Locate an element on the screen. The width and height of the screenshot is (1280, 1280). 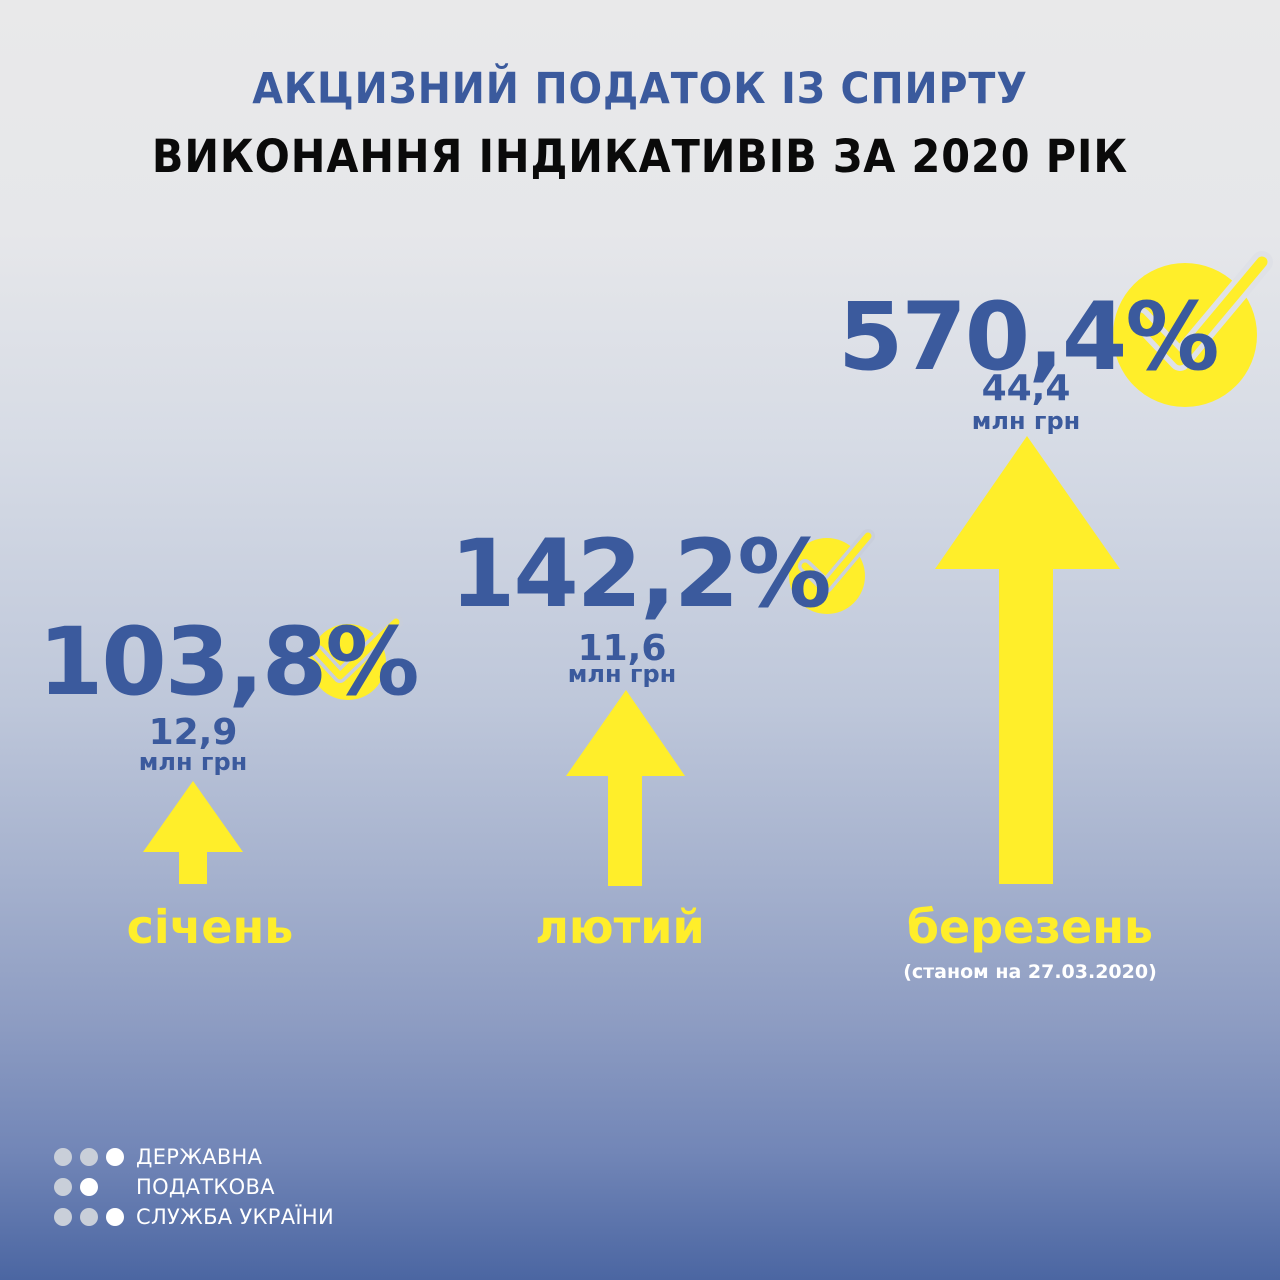
page-title: АКЦИЗНИЙ ПОДАТОК ІЗ СПИРТУ is located at coordinates (640, 89).